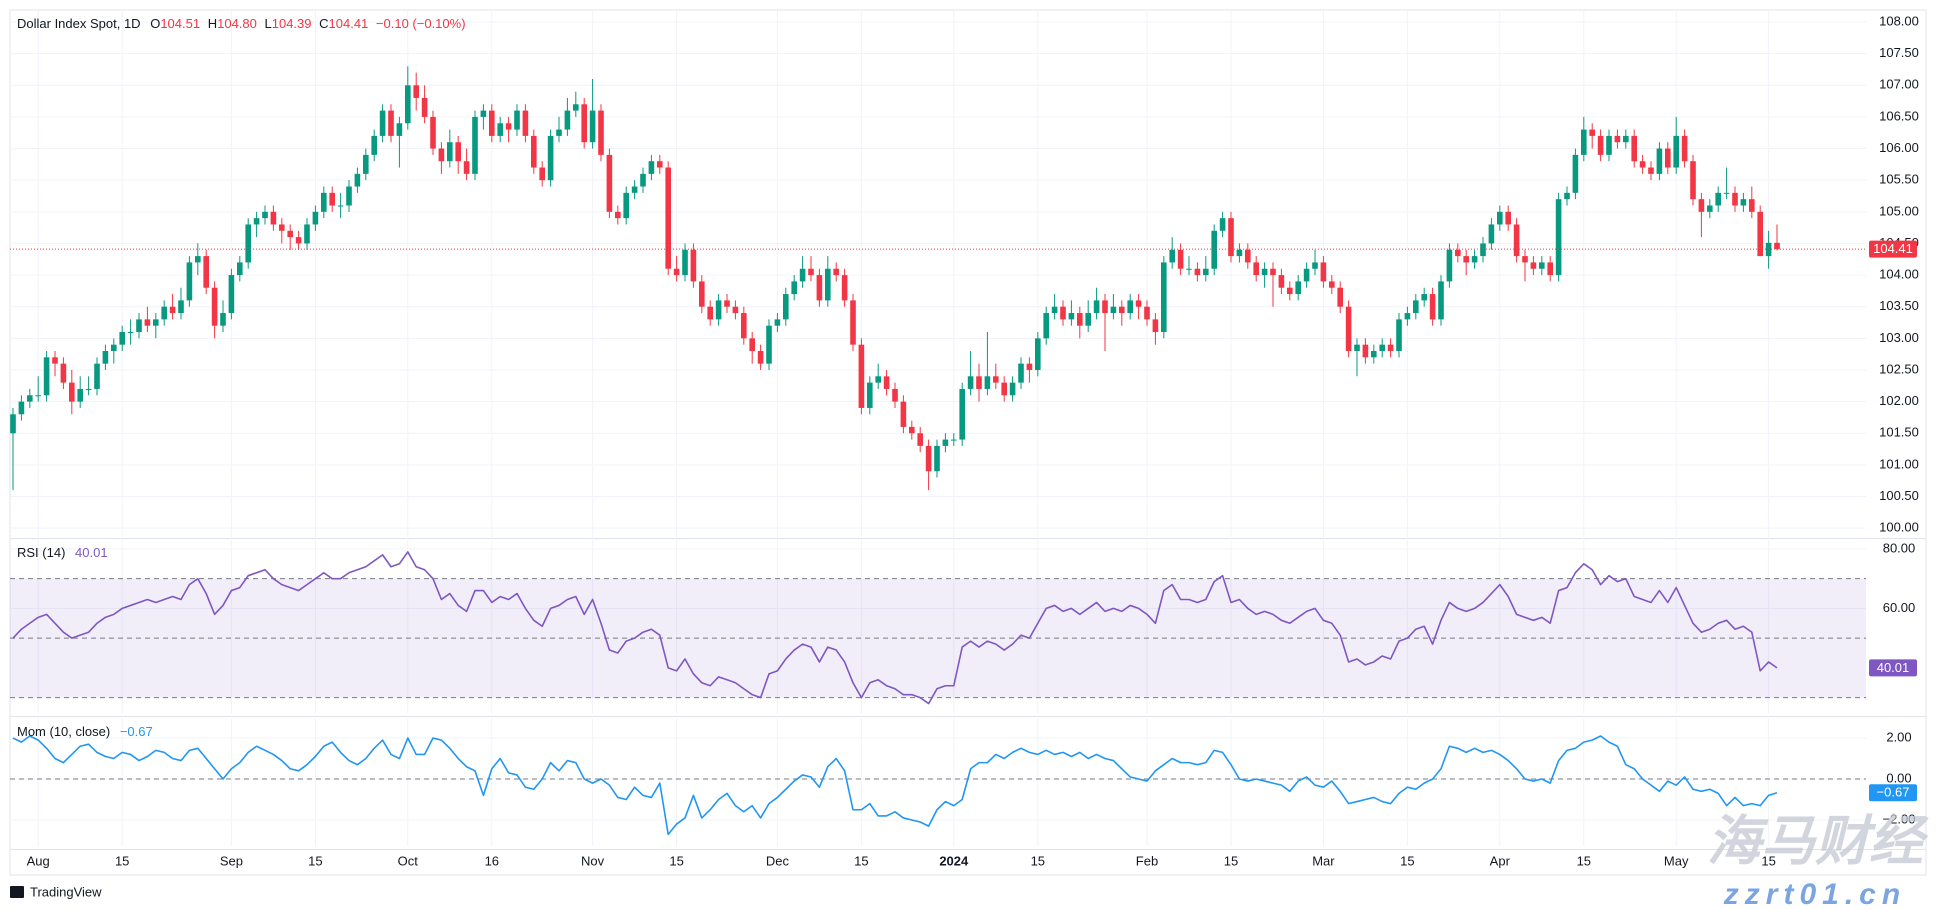 The image size is (1936, 910). What do you see at coordinates (231, 860) in the screenshot?
I see `x-tick-label: Sep` at bounding box center [231, 860].